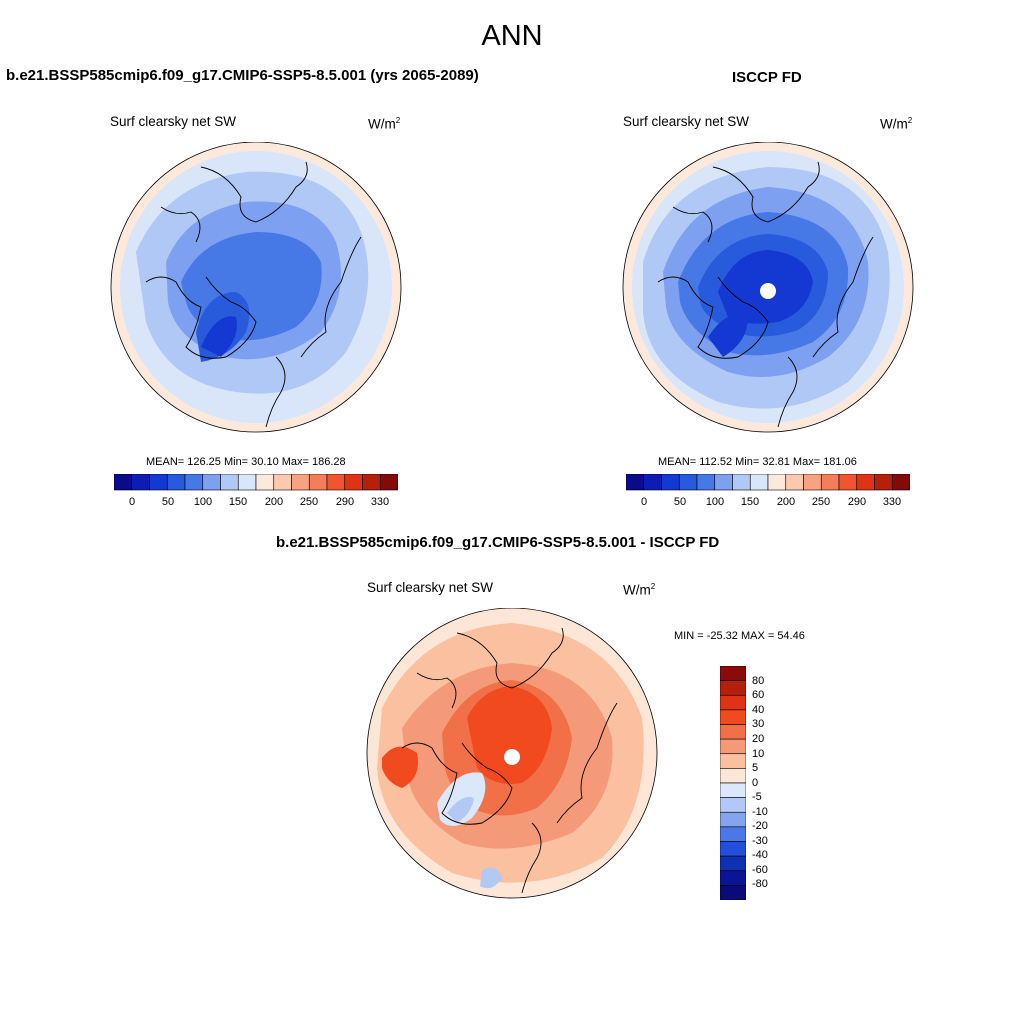 Image resolution: width=1024 pixels, height=1024 pixels. What do you see at coordinates (758, 710) in the screenshot?
I see `bottom-tick-40: 40` at bounding box center [758, 710].